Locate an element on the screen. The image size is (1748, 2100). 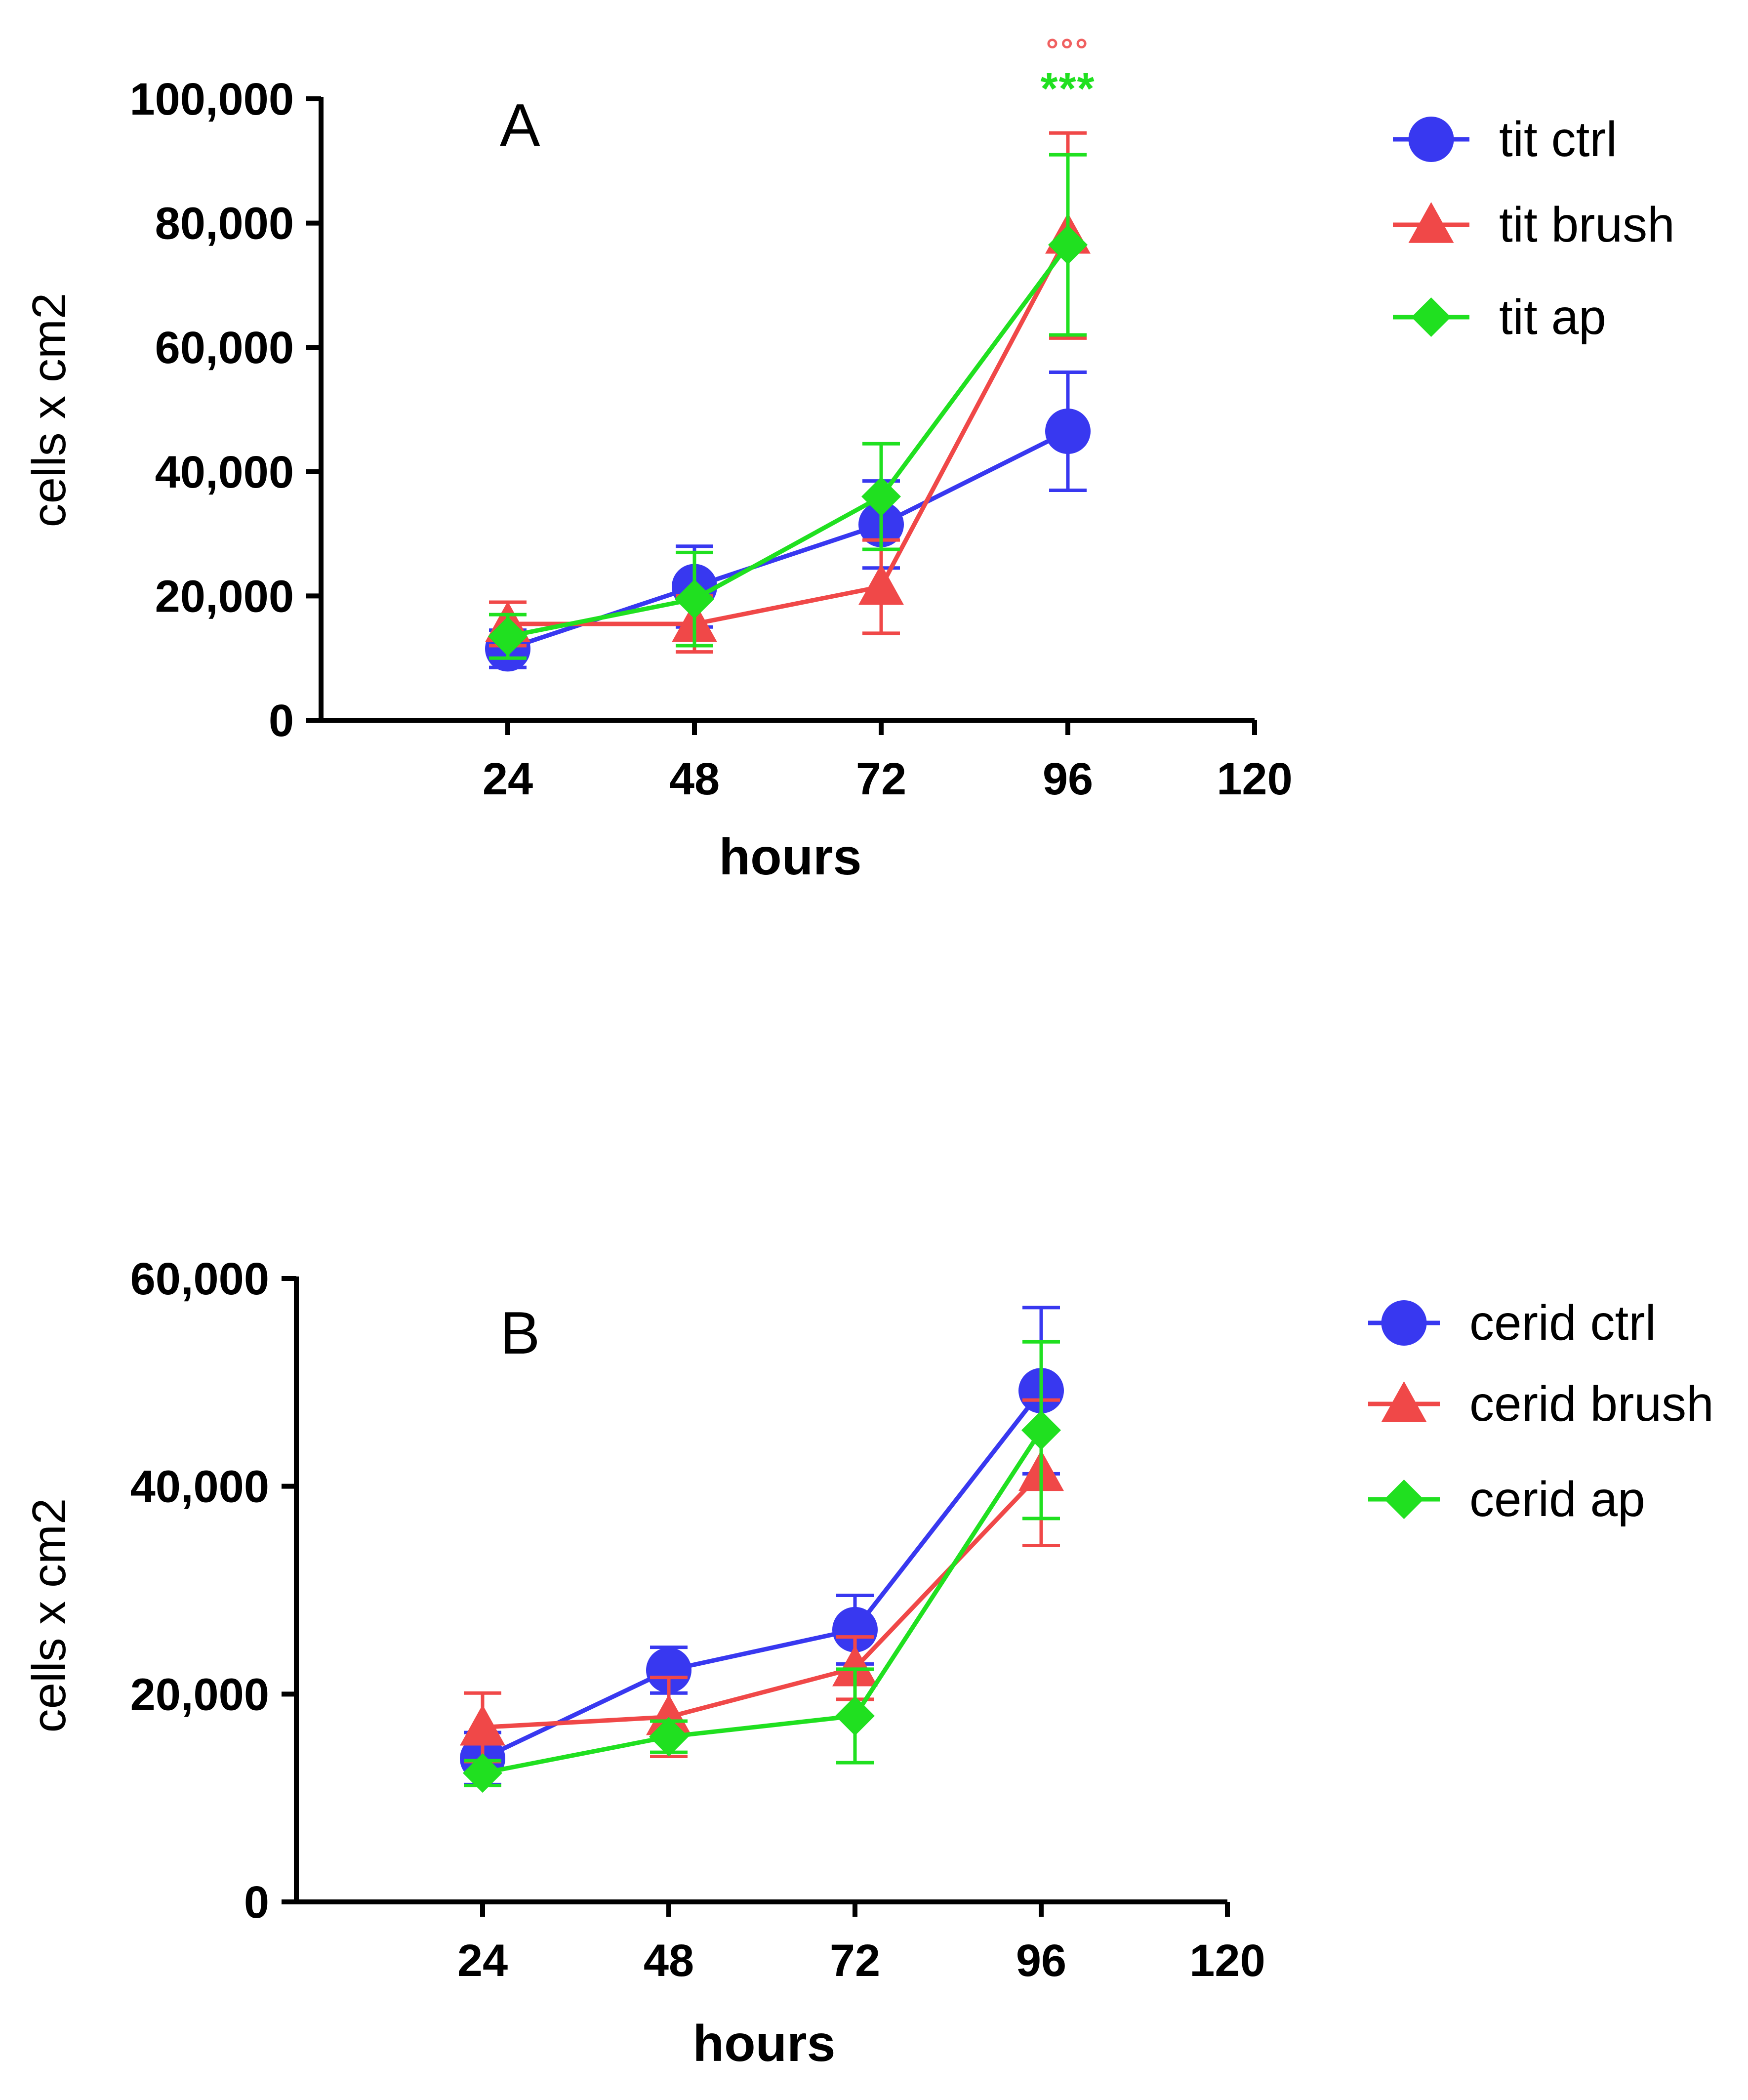
legend-label: tit ap is located at coordinates (1552, 317).